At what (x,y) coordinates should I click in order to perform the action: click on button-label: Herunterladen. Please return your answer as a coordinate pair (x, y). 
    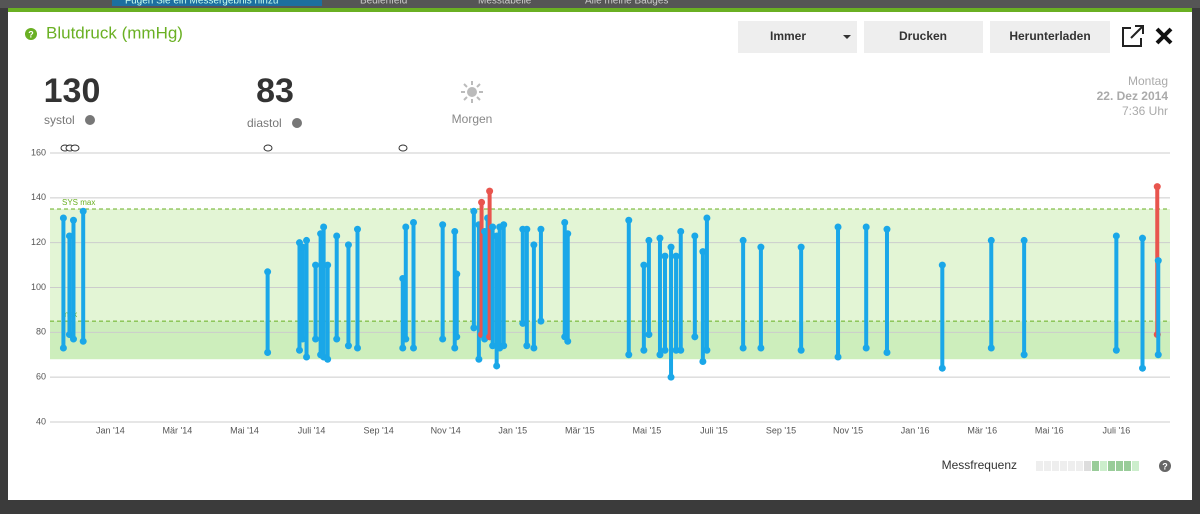
    Looking at the image, I should click on (1049, 36).